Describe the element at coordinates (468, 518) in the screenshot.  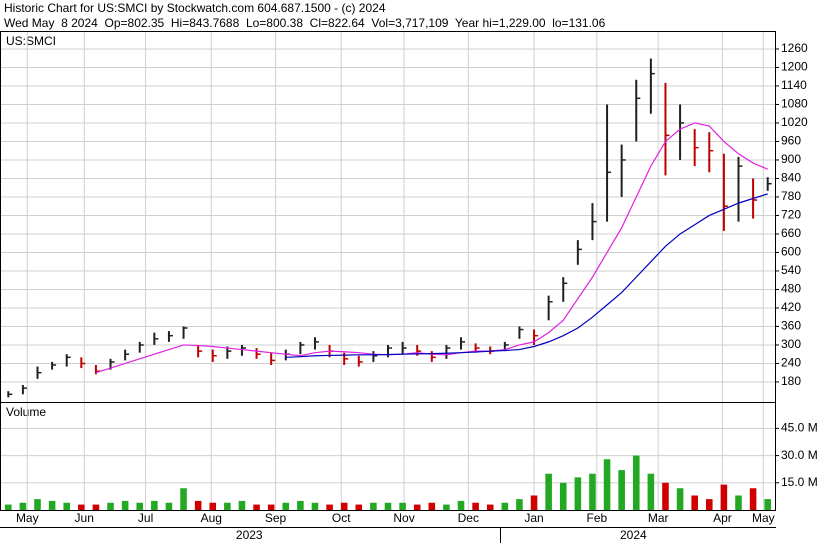
I see `x-tick-label: Dec` at that location.